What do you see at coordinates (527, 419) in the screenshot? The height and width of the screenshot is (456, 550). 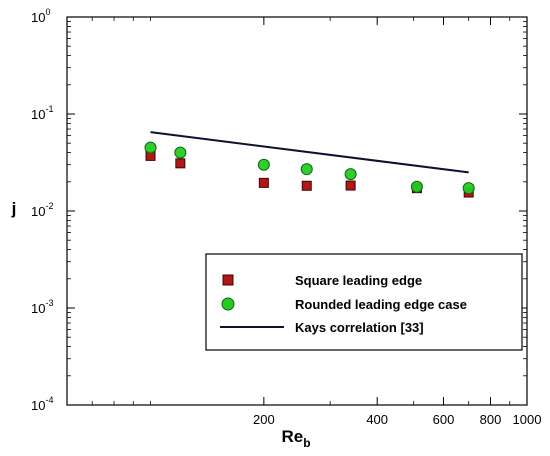 I see `x-tick-label: 1000` at bounding box center [527, 419].